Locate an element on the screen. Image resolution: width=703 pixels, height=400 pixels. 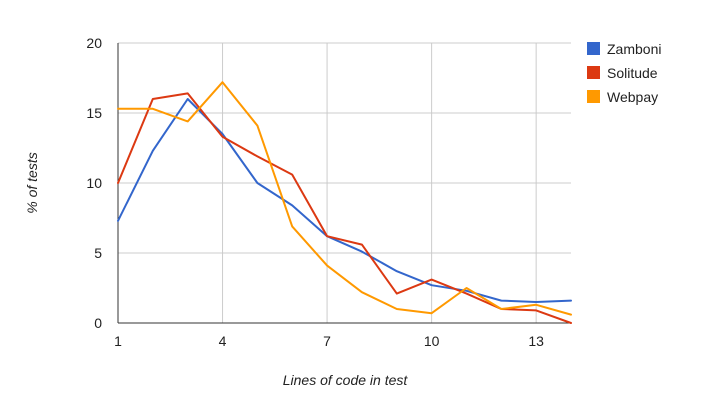
y-tick-label: 0 is located at coordinates (98, 323).